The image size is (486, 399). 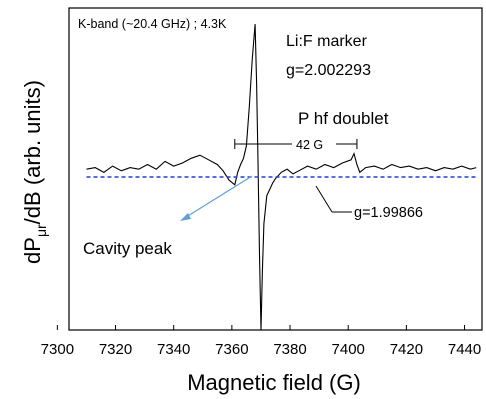 I want to click on x-tick-label: 7300, so click(x=57, y=349).